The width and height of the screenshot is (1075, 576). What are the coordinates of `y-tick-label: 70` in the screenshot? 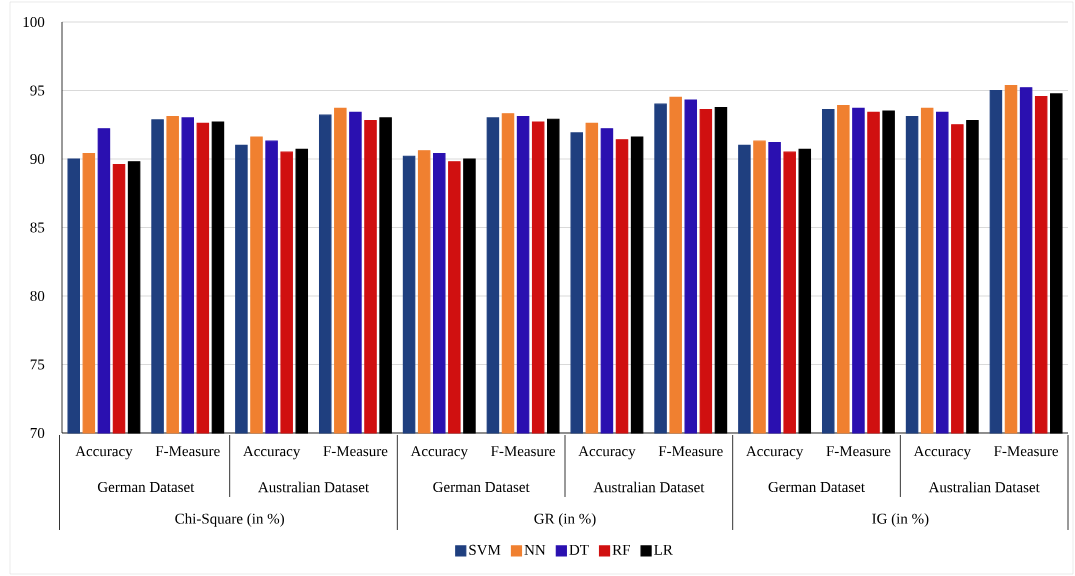 It's located at (37, 433).